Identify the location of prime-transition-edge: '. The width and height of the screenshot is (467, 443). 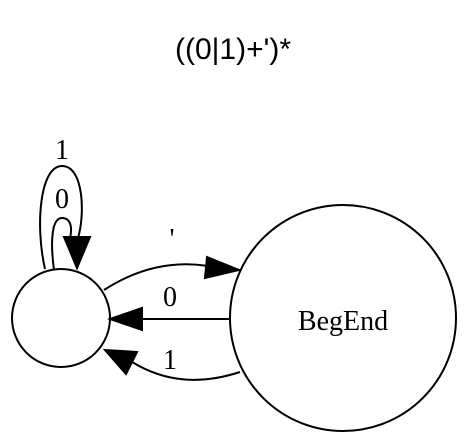
(173, 257).